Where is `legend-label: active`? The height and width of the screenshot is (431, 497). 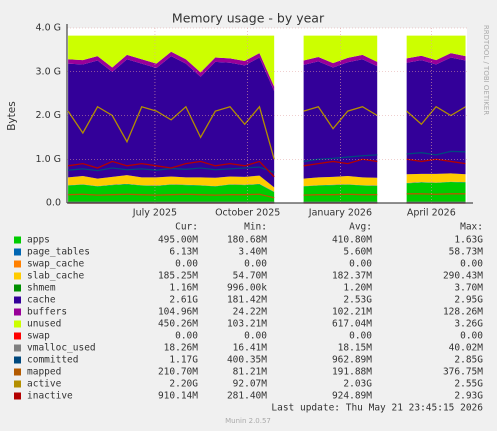
legend-label: active is located at coordinates (44, 384).